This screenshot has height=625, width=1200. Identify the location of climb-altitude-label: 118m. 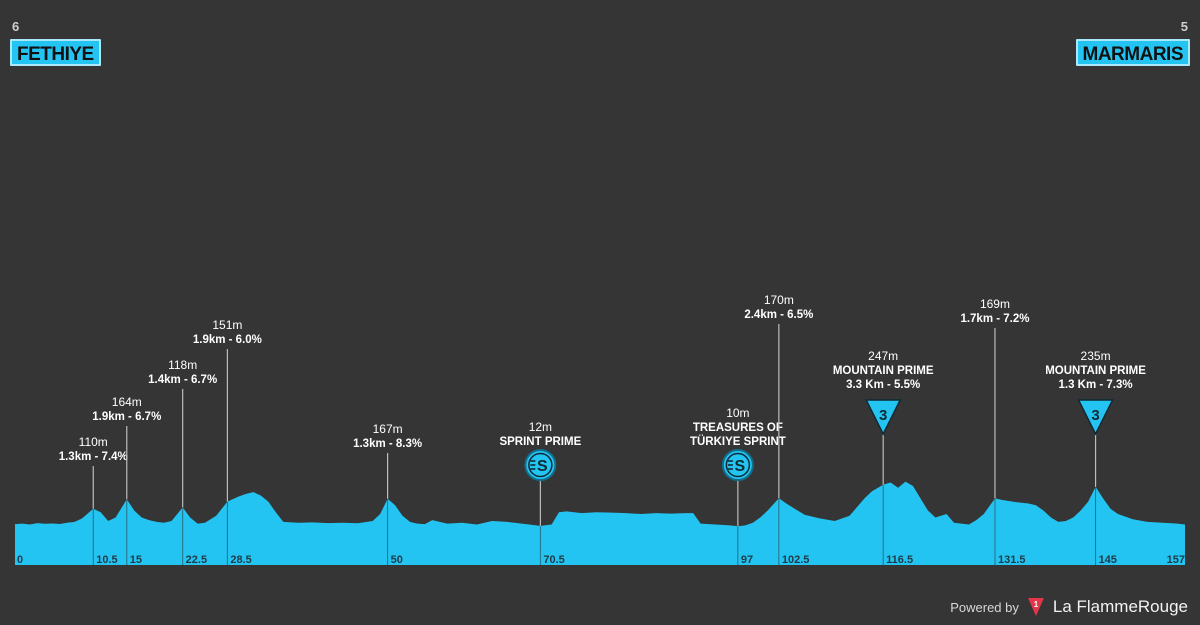
(182, 365).